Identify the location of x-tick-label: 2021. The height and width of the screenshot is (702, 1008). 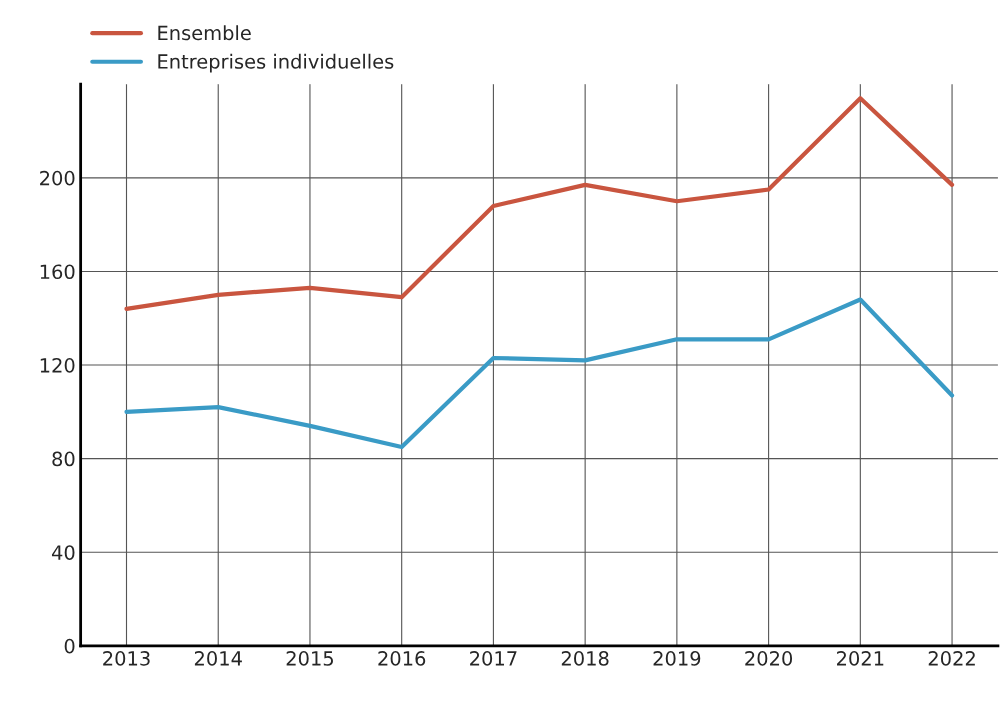
(860, 658).